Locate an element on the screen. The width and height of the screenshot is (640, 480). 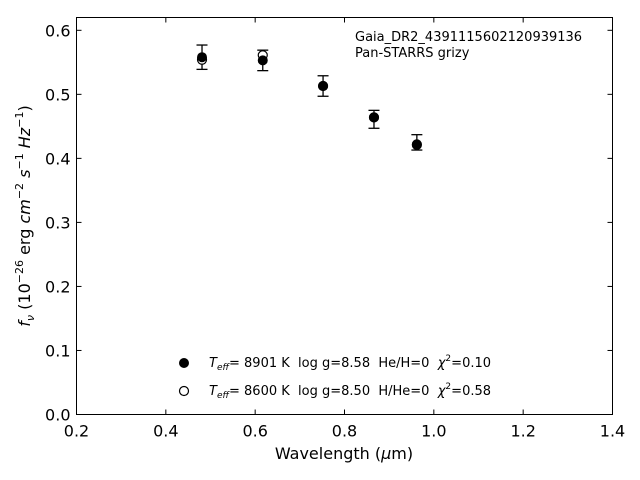
legend-2-logg: log g=8.50 is located at coordinates (334, 391).